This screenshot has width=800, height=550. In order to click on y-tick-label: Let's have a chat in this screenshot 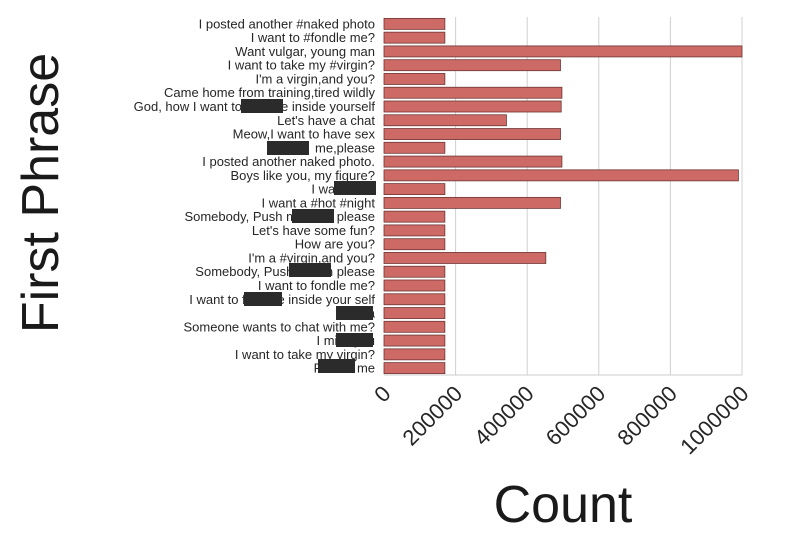, I will do `click(326, 120)`.